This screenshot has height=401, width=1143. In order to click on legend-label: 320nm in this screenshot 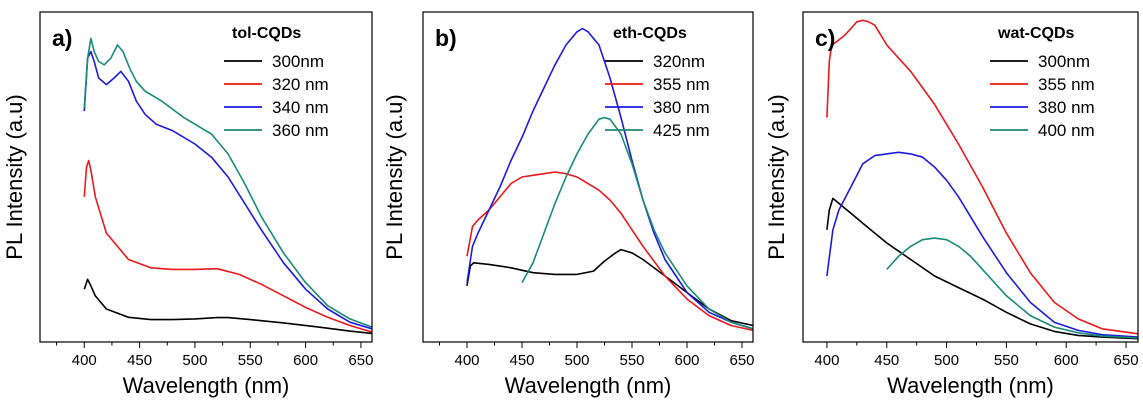, I will do `click(679, 61)`.